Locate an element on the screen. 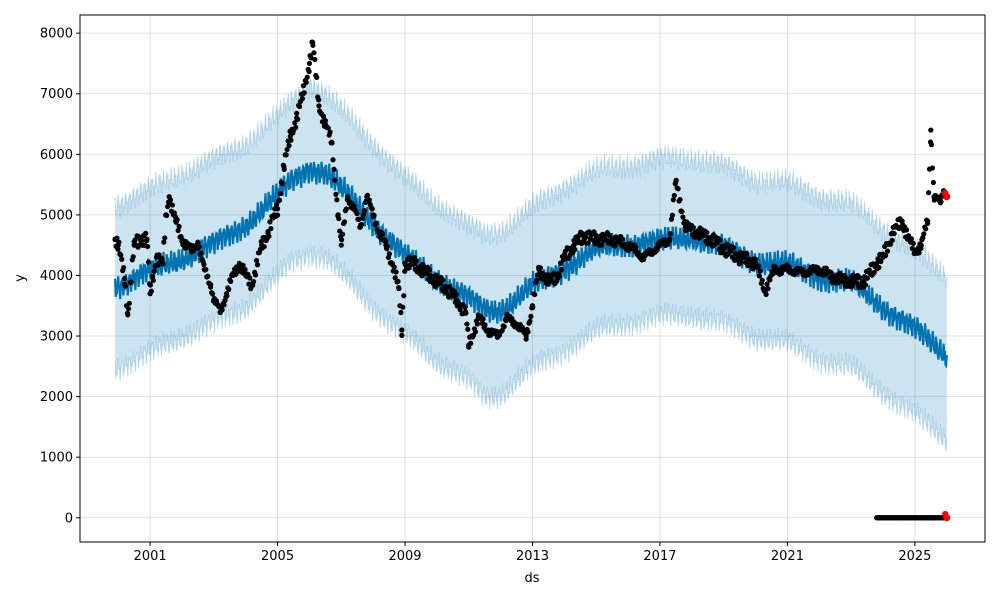 This screenshot has width=1000, height=604. x-tick-label: 2013 is located at coordinates (532, 556).